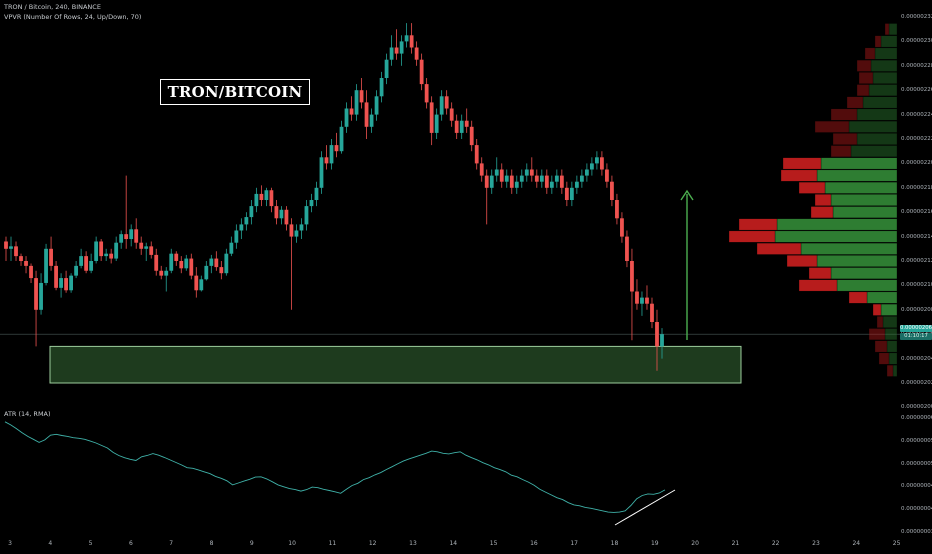 Image resolution: width=932 pixels, height=554 pixels. Describe the element at coordinates (493, 543) in the screenshot. I see `time-tick-label: 15` at that location.